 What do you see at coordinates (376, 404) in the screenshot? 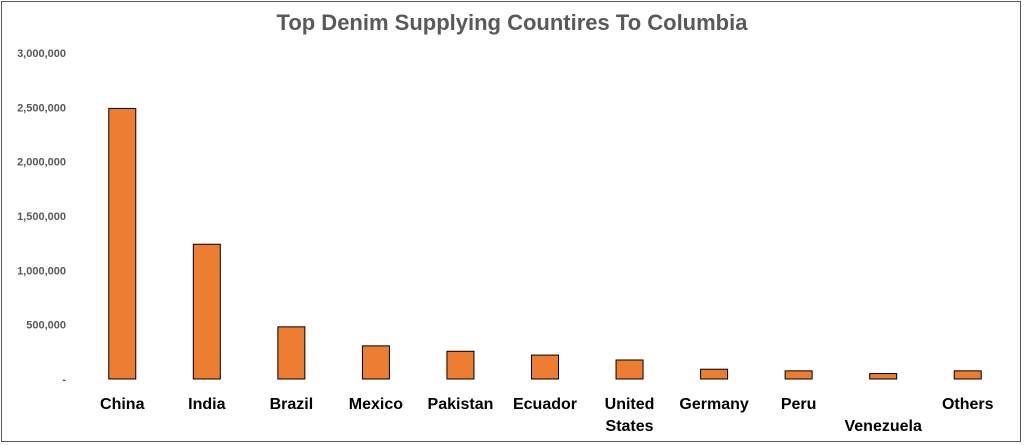
I see `x-tick-label: Mexico` at bounding box center [376, 404].